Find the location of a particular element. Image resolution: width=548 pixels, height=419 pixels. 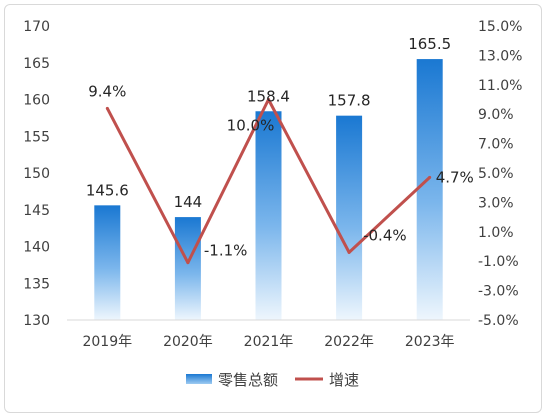

y-right-tick-label: -3.0% is located at coordinates (498, 292).